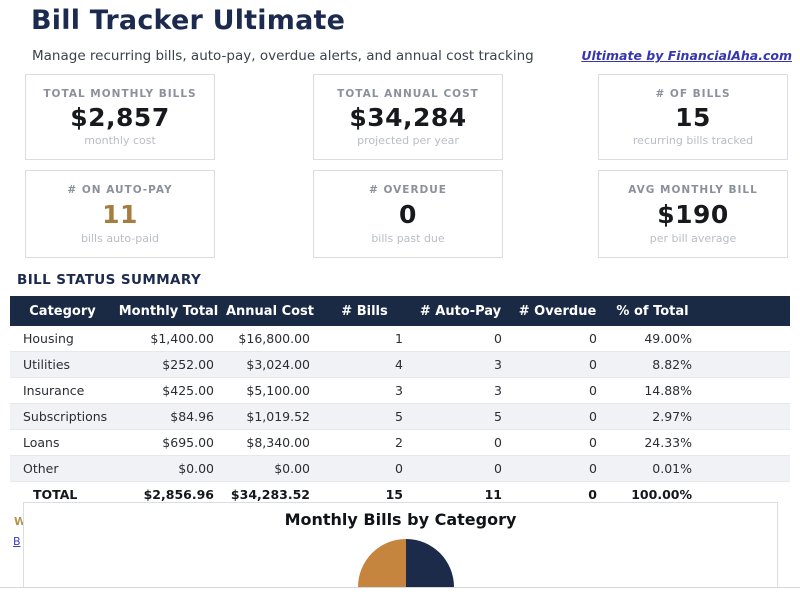 The image size is (800, 594). Describe the element at coordinates (400, 587) in the screenshot. I see `bottom-divider` at that location.